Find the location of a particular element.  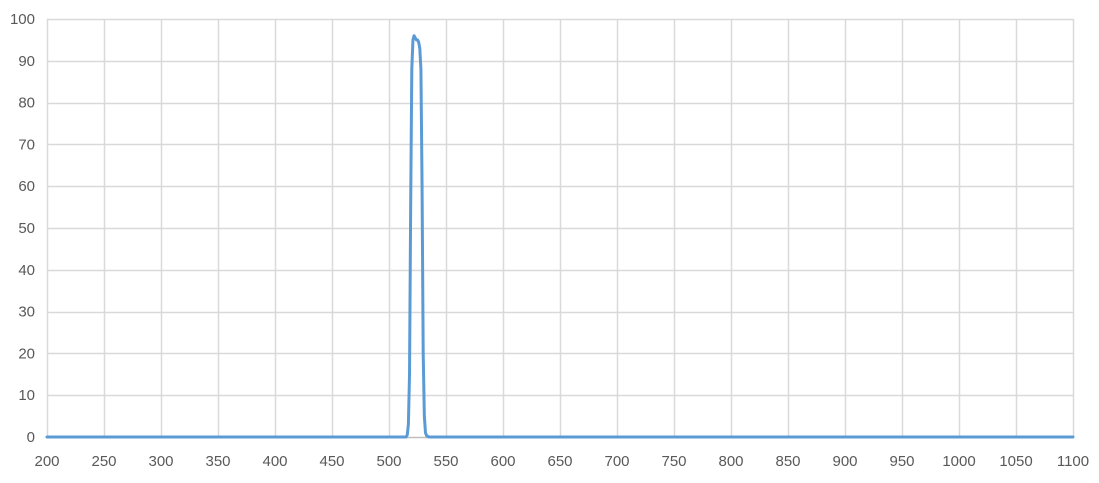

x-tick-label: 250 is located at coordinates (103, 461).